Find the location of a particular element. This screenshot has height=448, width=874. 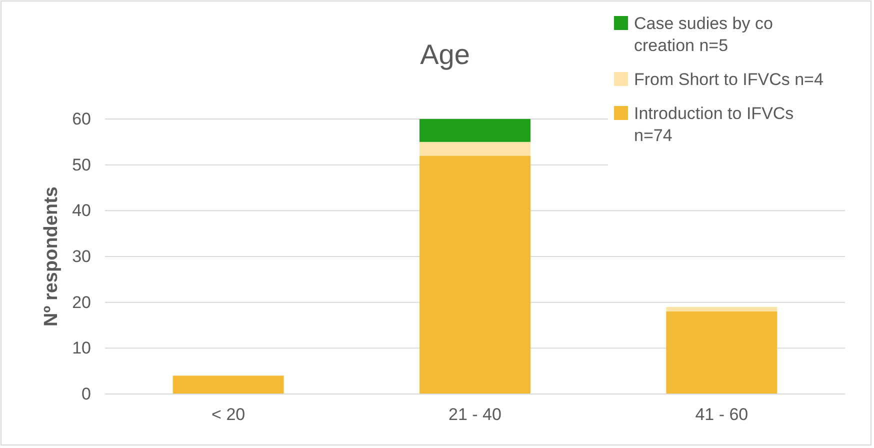

y-tick-label: 50 is located at coordinates (81, 164).